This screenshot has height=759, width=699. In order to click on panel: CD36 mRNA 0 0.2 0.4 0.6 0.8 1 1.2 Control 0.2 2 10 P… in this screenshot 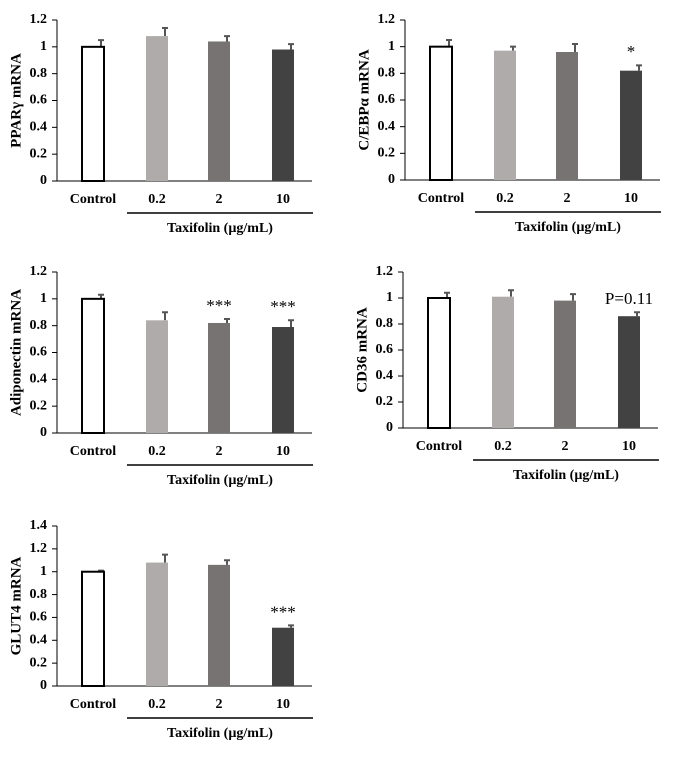, I will do `click(506, 373)`.